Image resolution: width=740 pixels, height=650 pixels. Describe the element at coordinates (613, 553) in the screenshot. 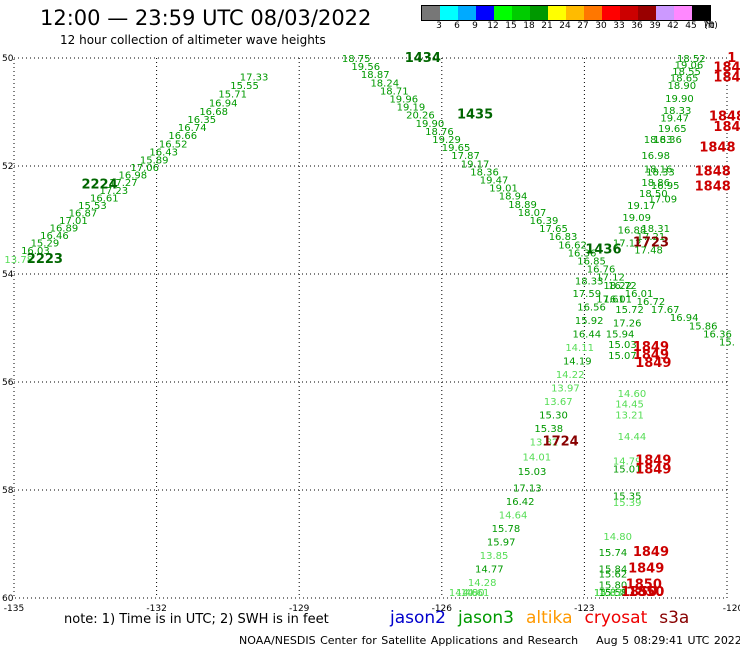

I see `wave-height-value: 15.74` at that location.